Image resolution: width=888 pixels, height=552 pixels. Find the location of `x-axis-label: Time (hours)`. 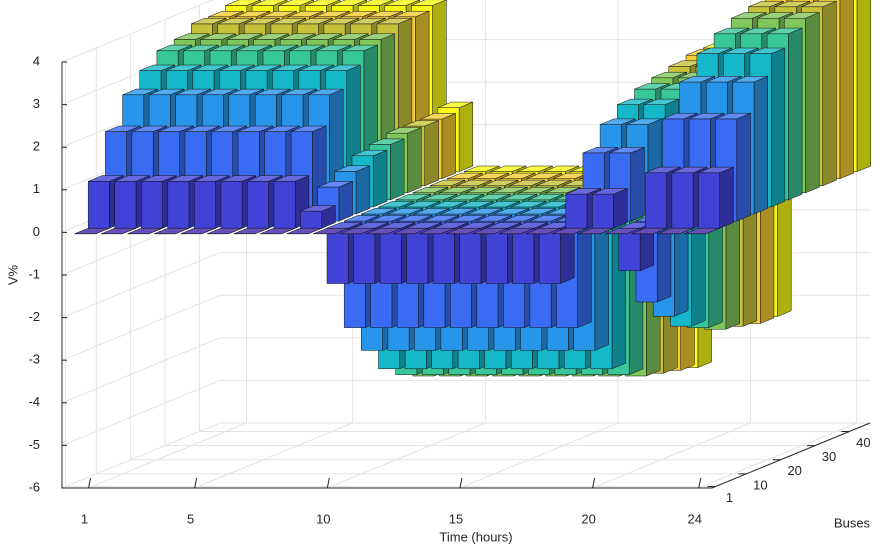

x-axis-label: Time (hours) is located at coordinates (475, 536).